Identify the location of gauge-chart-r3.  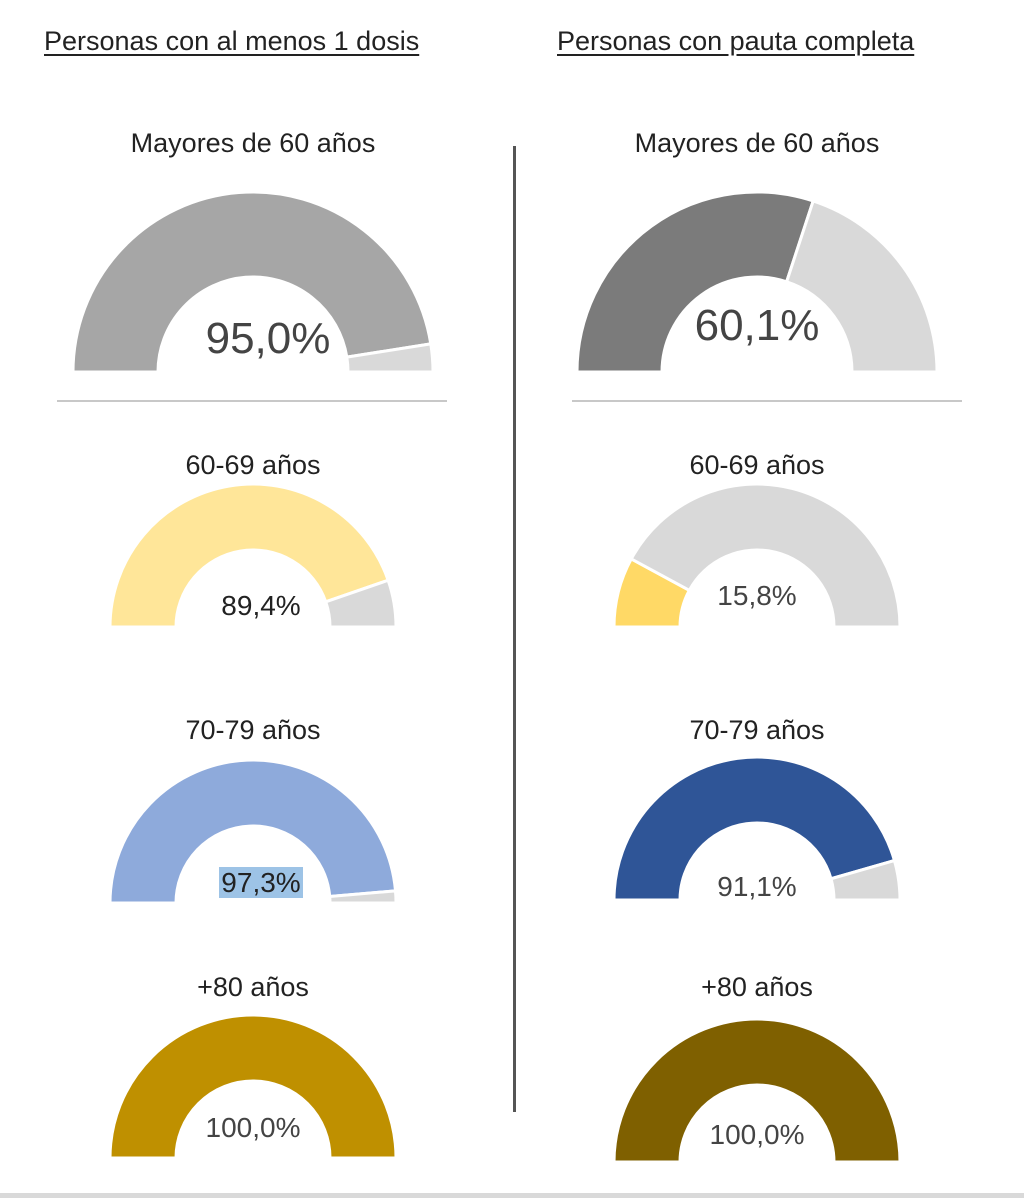
(757, 1090).